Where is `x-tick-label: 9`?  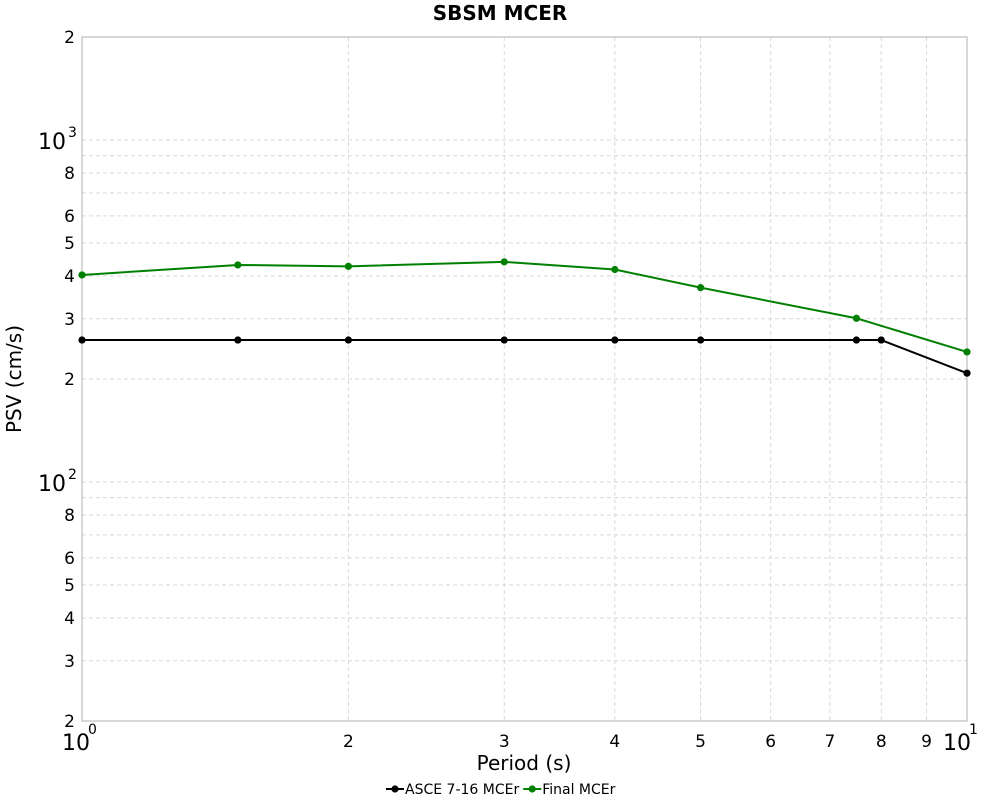
x-tick-label: 9 is located at coordinates (926, 742).